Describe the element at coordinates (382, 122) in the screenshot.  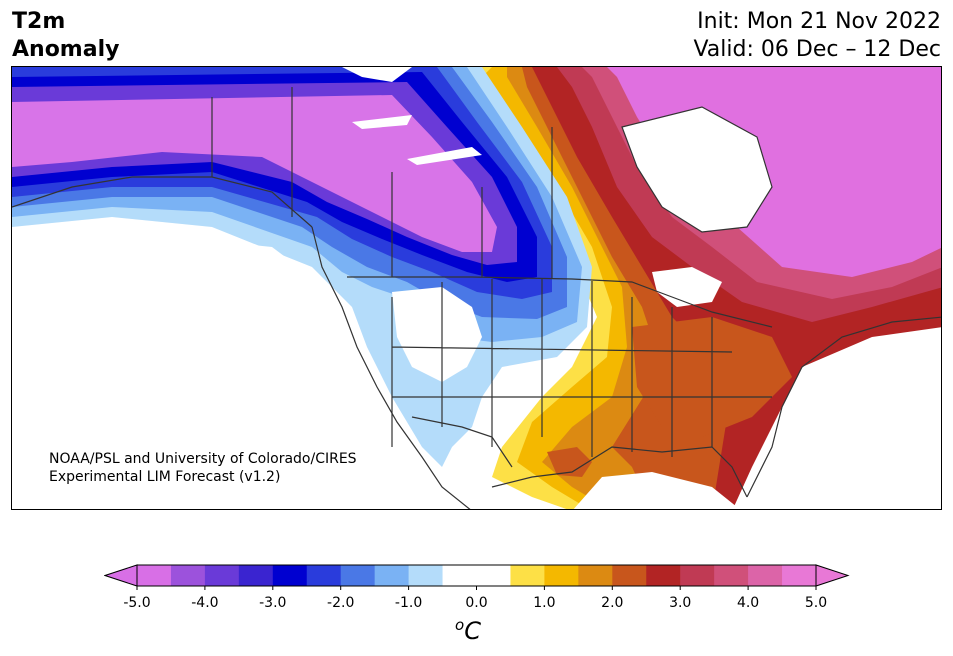
I see `arctic-channel` at that location.